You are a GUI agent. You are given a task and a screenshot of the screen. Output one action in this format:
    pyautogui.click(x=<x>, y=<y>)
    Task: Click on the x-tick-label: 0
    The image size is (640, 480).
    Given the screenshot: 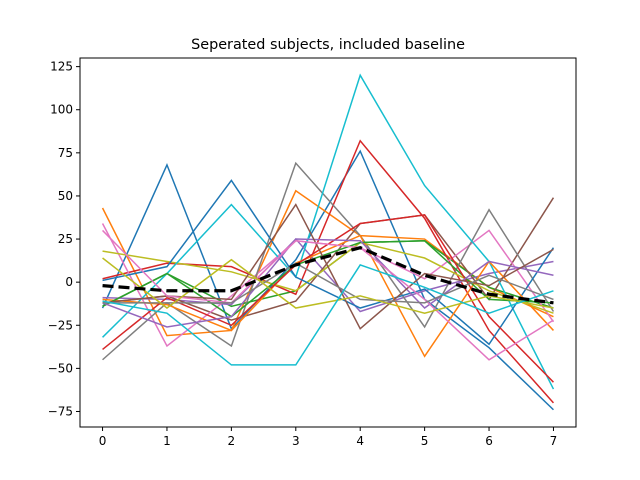 What is the action you would take?
    pyautogui.click(x=103, y=441)
    